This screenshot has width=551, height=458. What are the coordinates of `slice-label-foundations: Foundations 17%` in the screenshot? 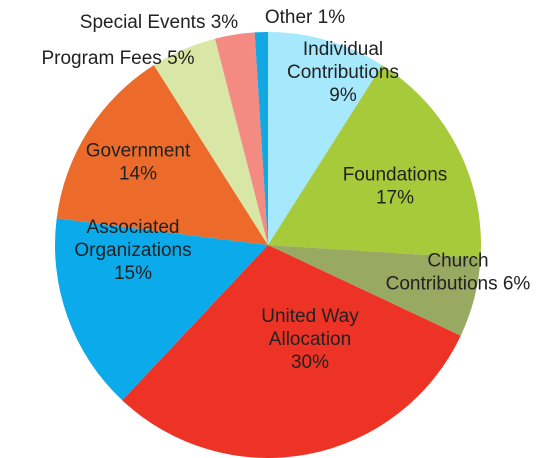 It's located at (395, 187).